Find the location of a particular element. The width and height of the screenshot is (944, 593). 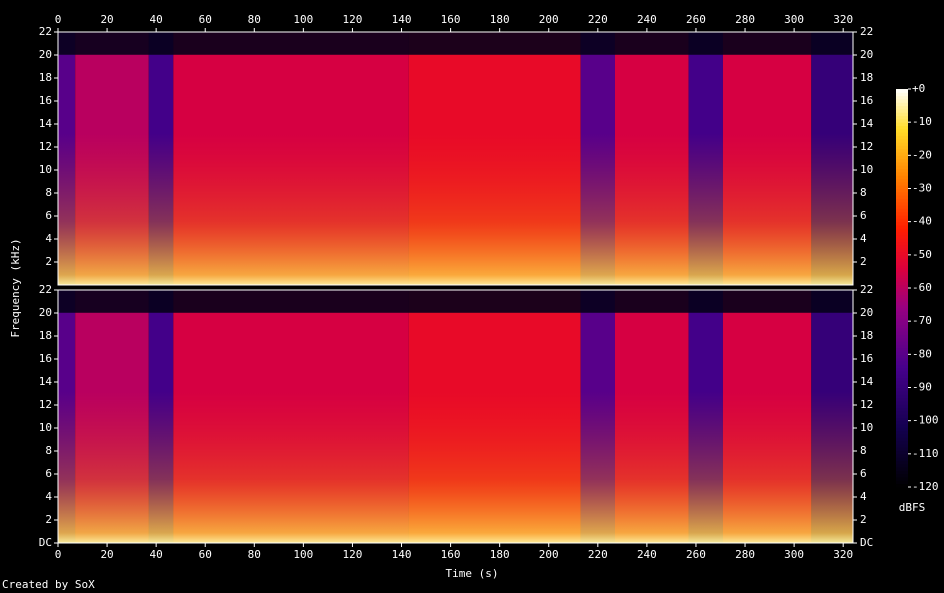

colorbar-tick-label: -100 is located at coordinates (925, 420).